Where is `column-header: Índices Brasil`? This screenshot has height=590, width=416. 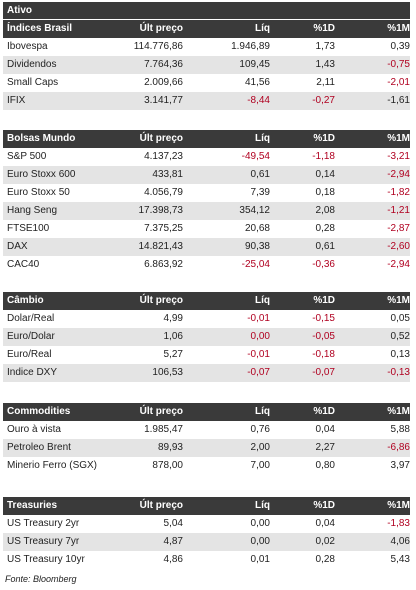
column-header: Índices Brasil is located at coordinates (40, 28).